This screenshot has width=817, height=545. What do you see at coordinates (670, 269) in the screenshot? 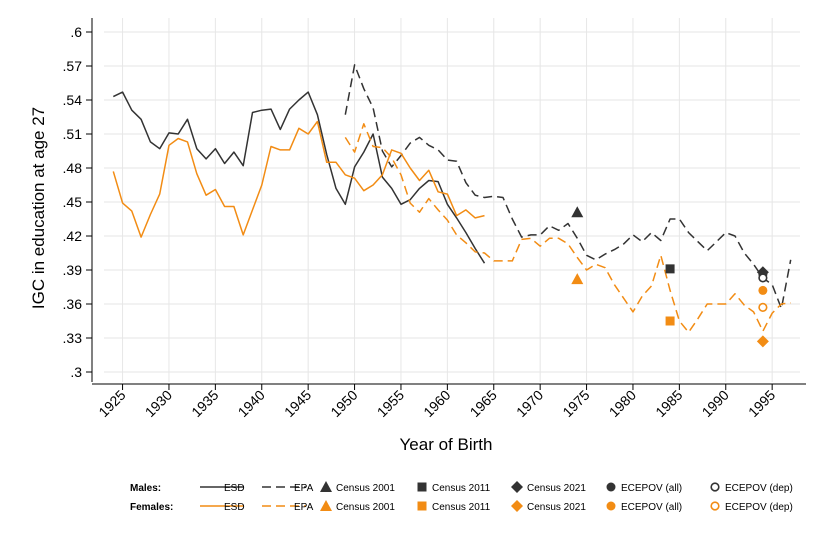
I see `marker-males-census-2011` at bounding box center [670, 269].